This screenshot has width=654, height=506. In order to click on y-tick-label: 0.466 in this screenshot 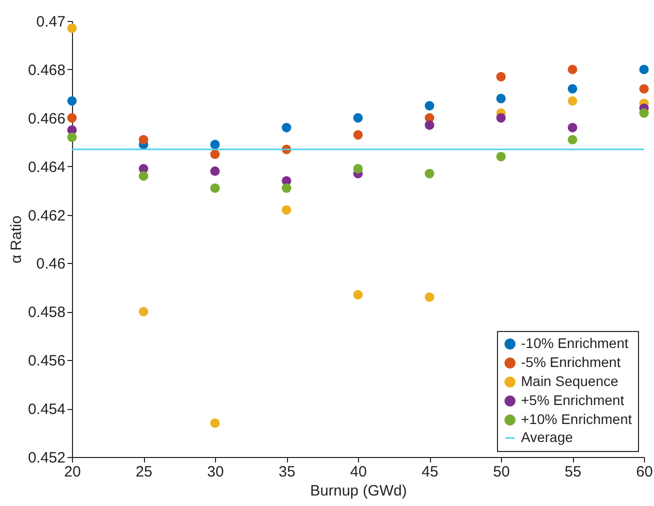, I will do `click(47, 119)`.